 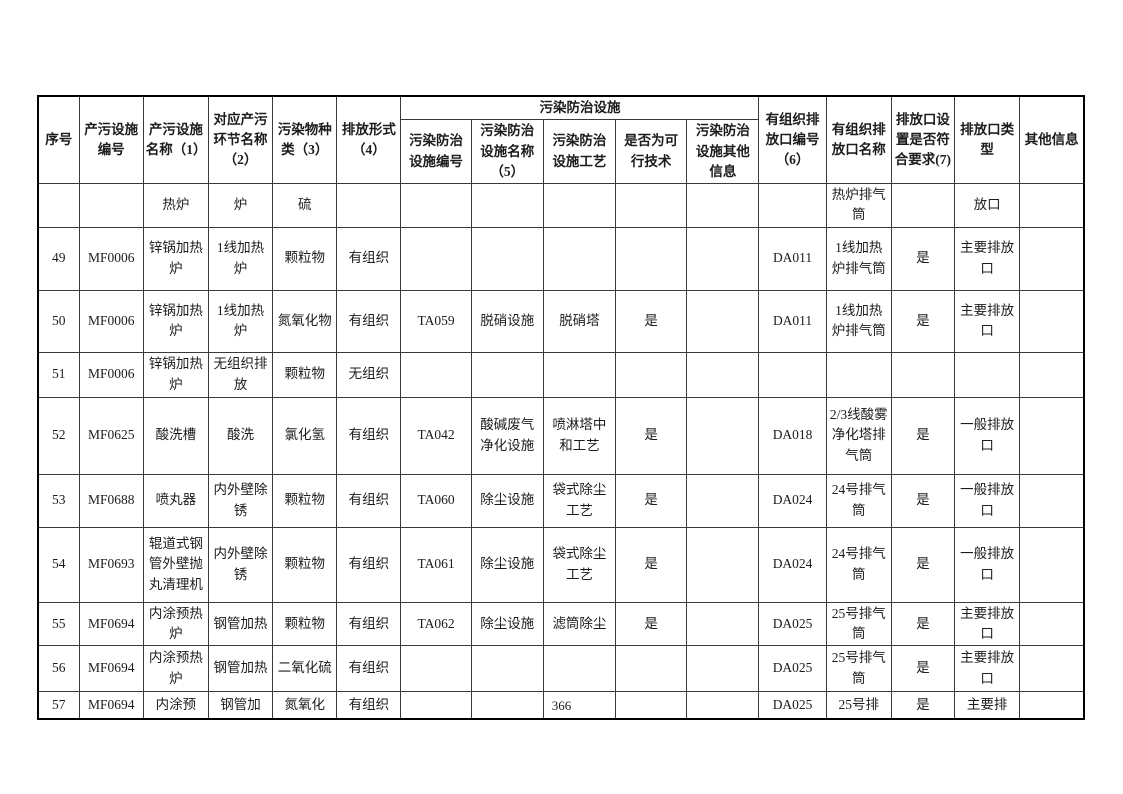 What do you see at coordinates (987, 139) in the screenshot?
I see `column-header-outlet-type: 排放口类型` at bounding box center [987, 139].